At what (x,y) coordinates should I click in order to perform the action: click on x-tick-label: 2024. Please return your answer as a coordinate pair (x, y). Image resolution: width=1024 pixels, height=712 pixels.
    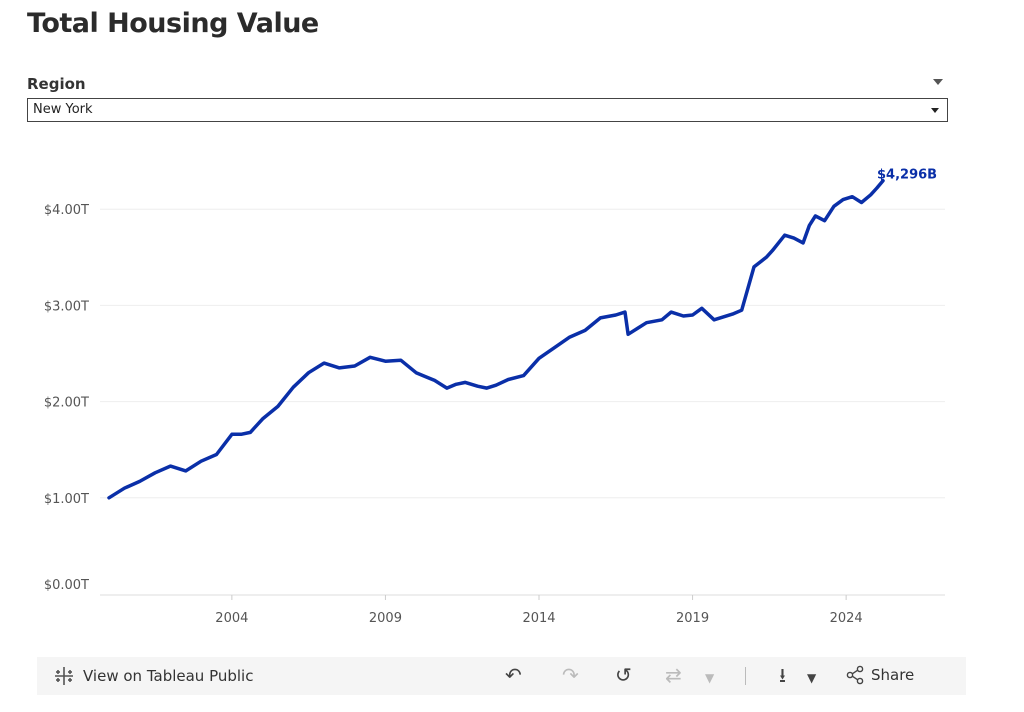
    Looking at the image, I should click on (846, 618).